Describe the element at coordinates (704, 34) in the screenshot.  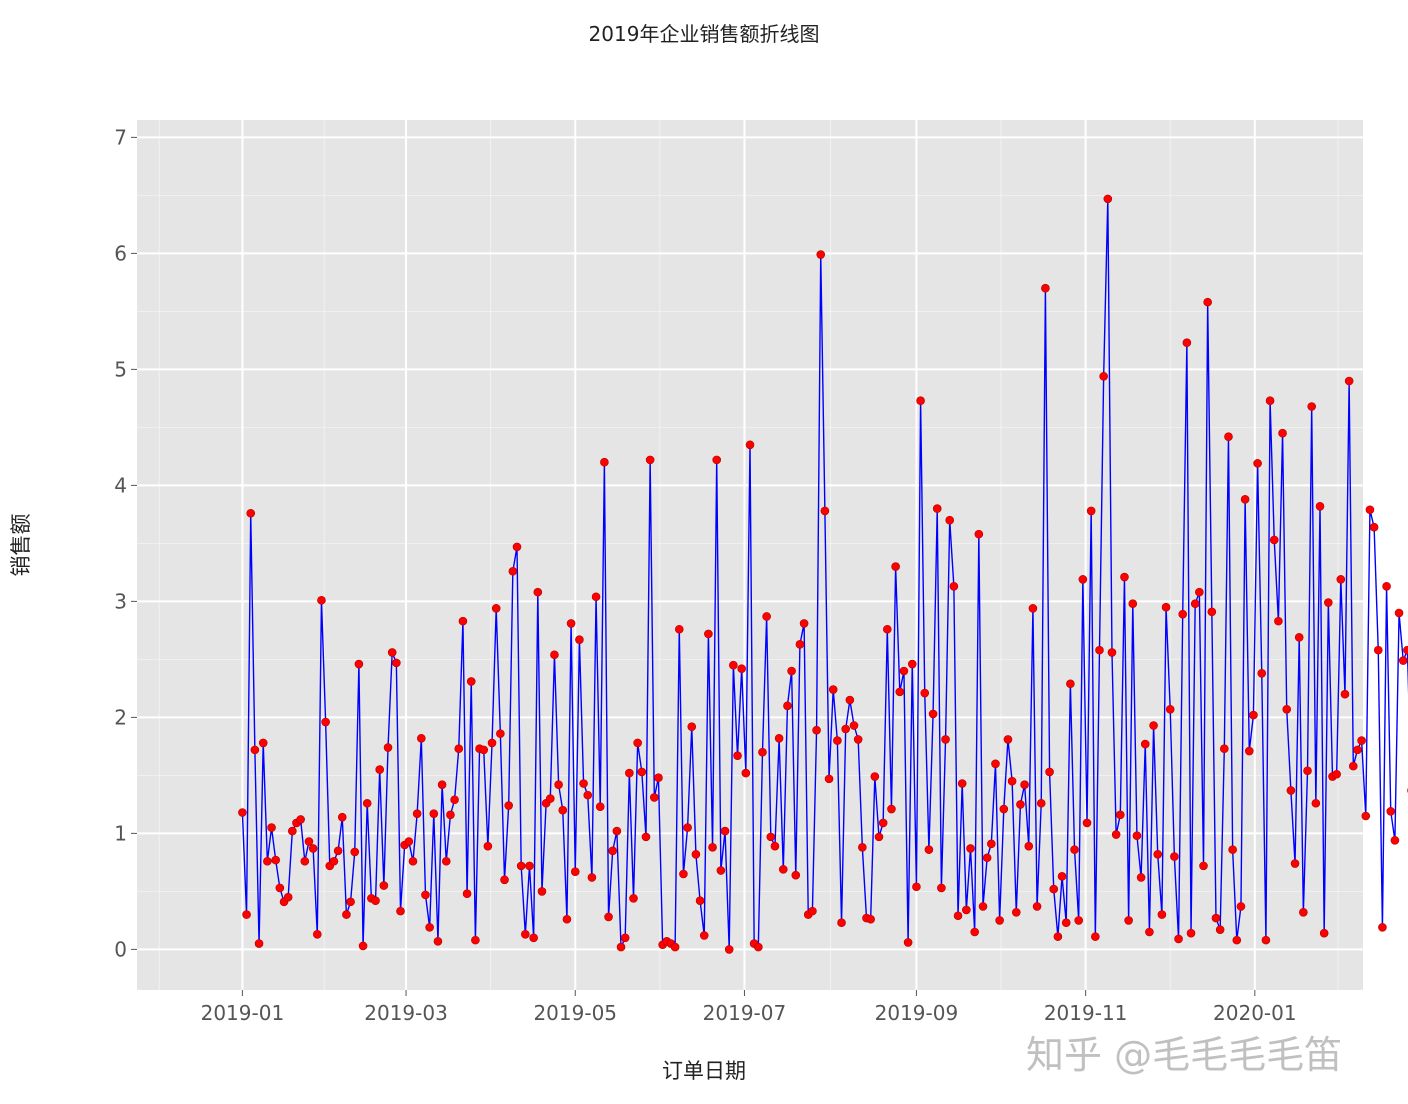
I see `chart-title: 2019年企业销售额折线图` at that location.